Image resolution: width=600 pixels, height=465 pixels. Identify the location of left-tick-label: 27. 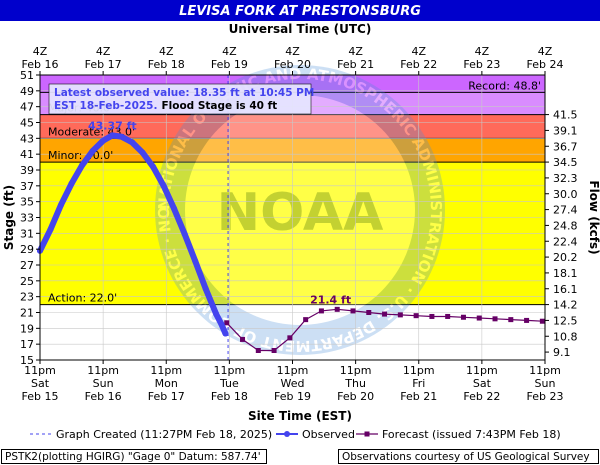
(27, 265).